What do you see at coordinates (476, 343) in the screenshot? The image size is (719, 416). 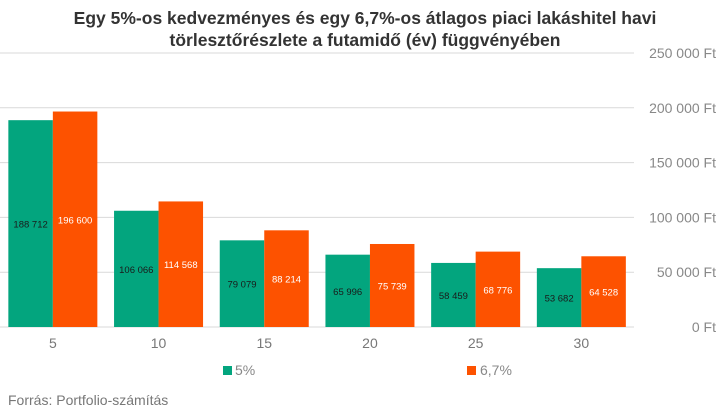 I see `x-tick-label: 25` at bounding box center [476, 343].